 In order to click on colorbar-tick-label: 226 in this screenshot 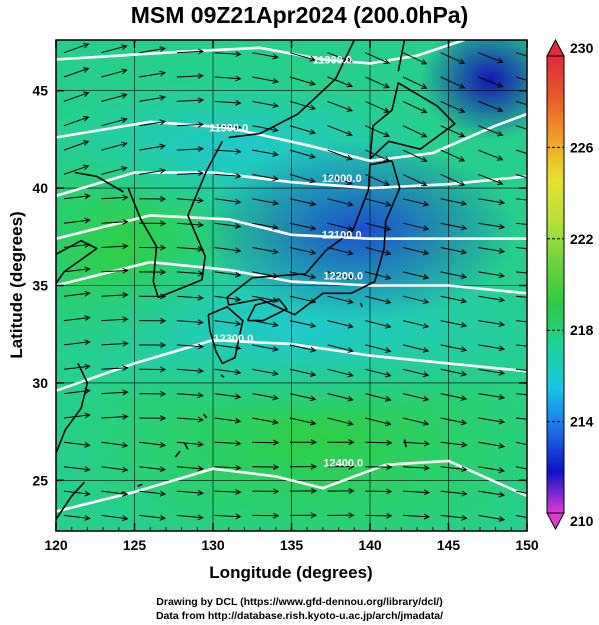, I will do `click(582, 147)`.